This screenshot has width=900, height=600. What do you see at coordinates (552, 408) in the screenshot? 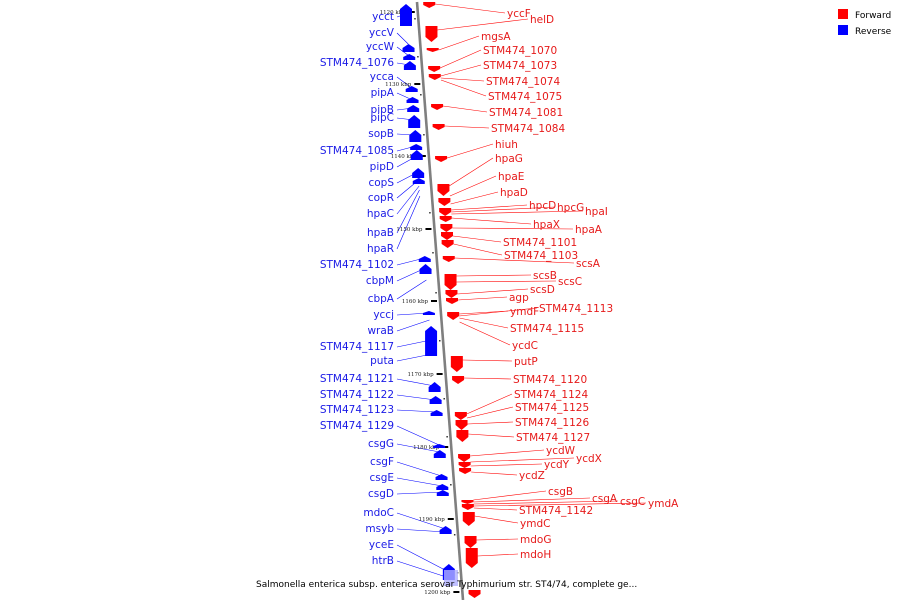
I see `forward-gene-label: STM474_1125` at bounding box center [552, 408].